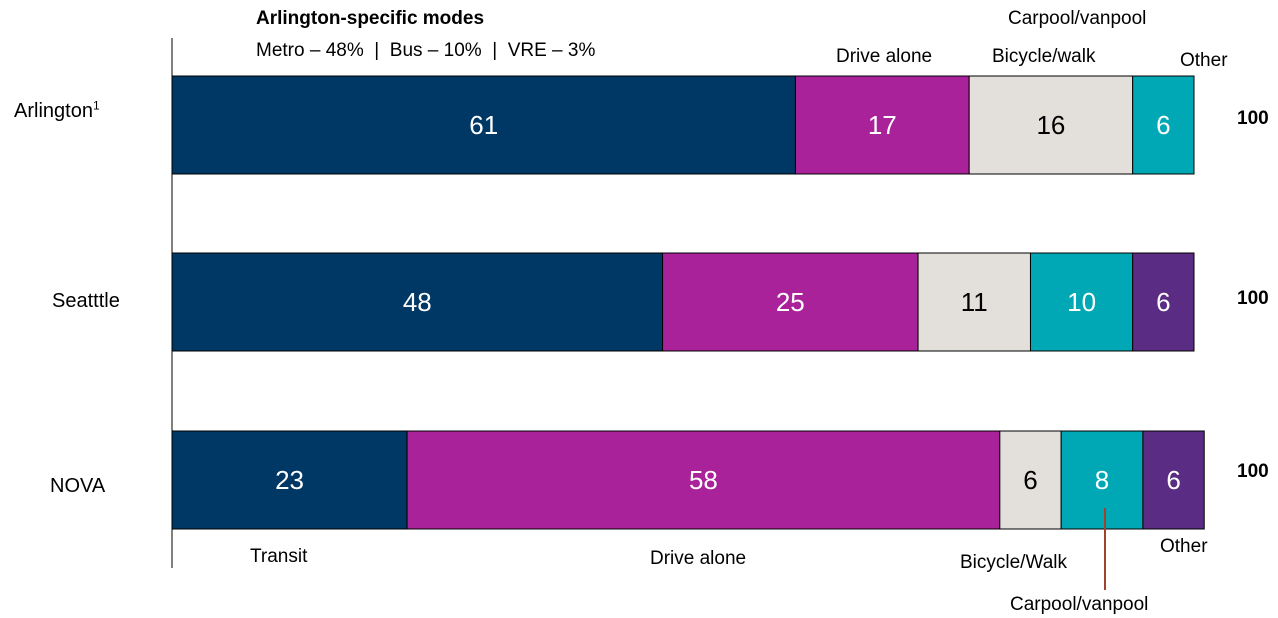  Describe the element at coordinates (96, 105) in the screenshot. I see `footnote-marker: 1` at that location.